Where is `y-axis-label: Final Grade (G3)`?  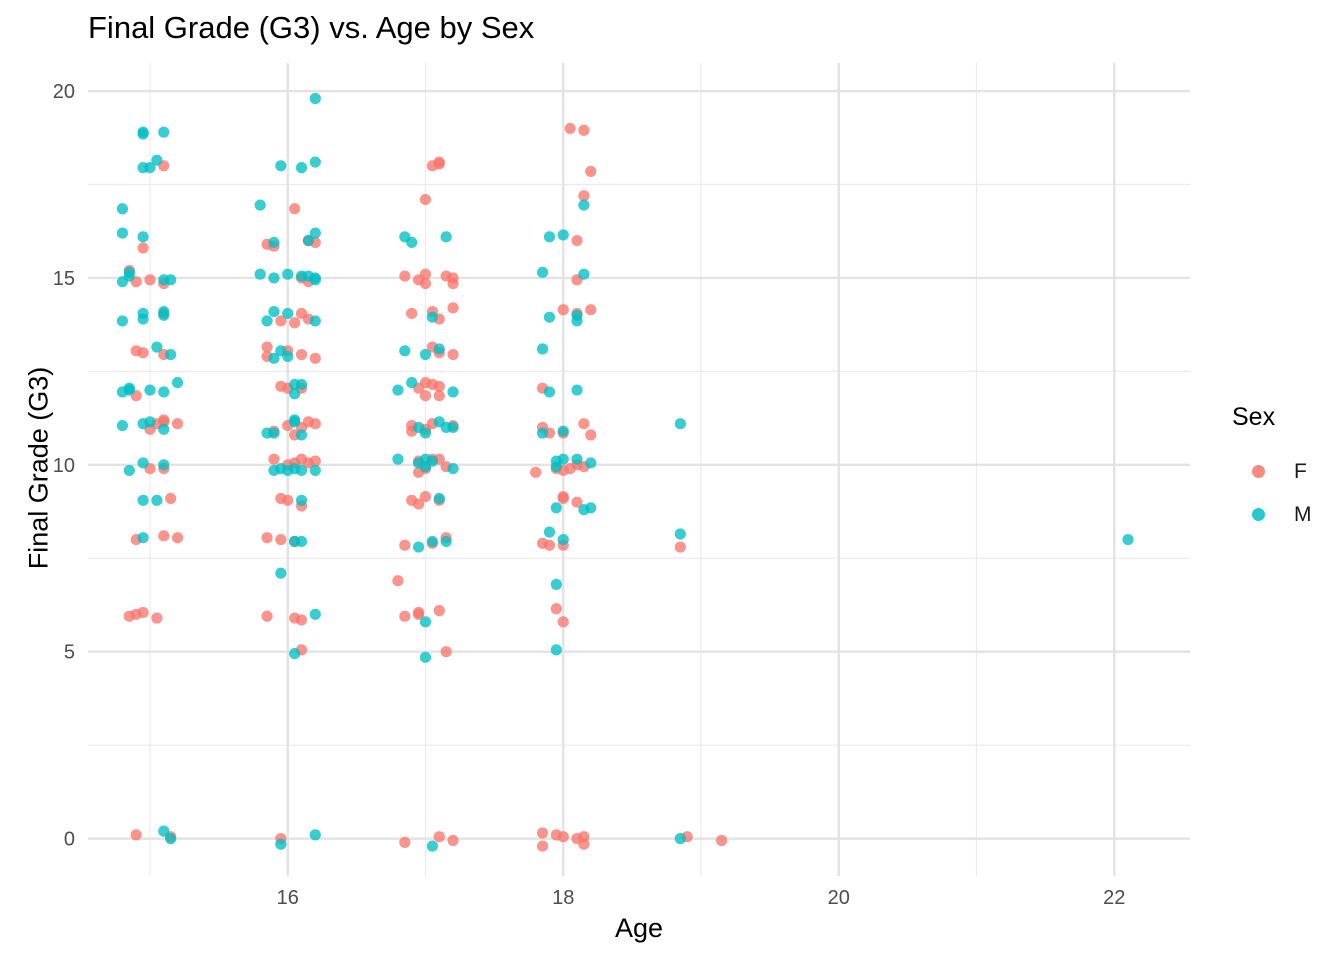 y-axis-label: Final Grade (G3) is located at coordinates (38, 468).